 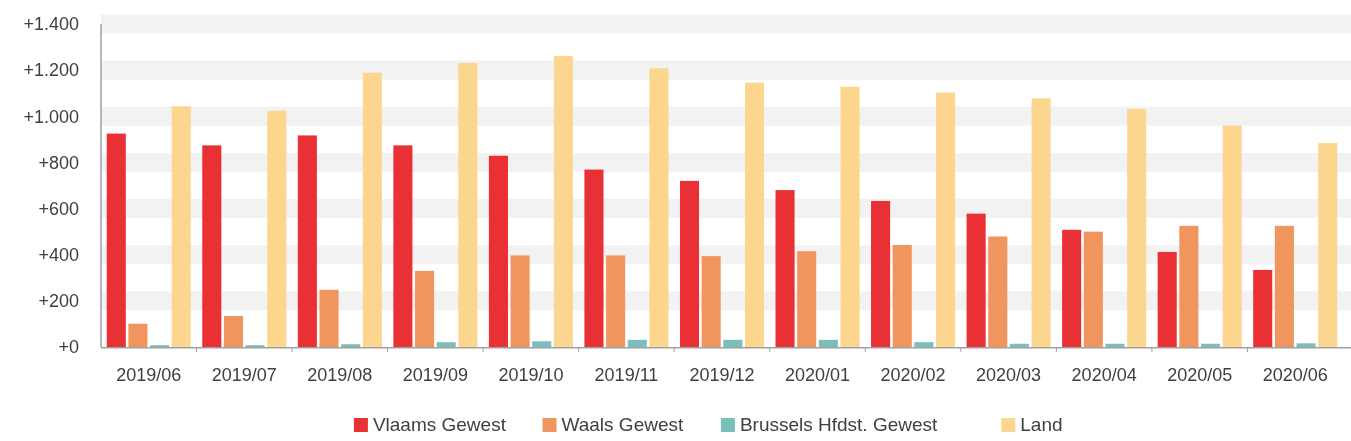 What do you see at coordinates (1041, 424) in the screenshot?
I see `legend-label: Land` at bounding box center [1041, 424].